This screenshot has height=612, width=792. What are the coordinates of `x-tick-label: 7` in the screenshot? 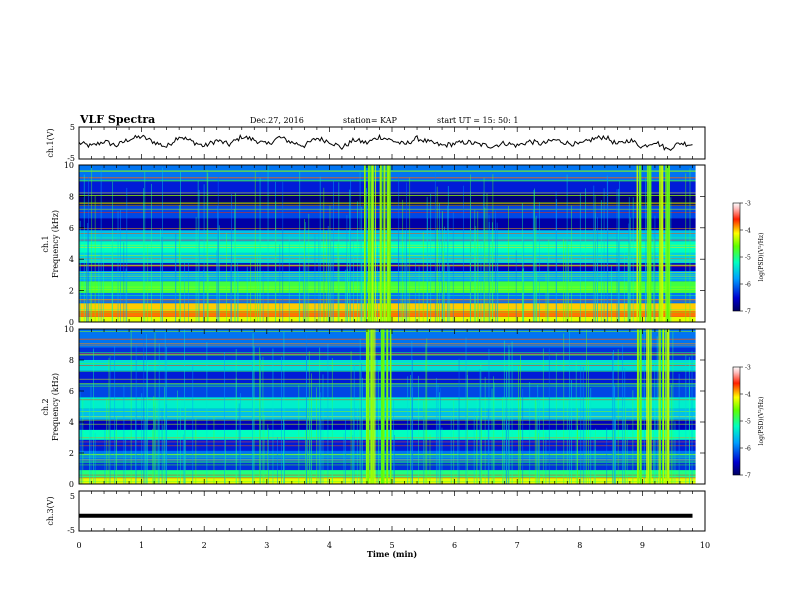 It's located at (517, 545).